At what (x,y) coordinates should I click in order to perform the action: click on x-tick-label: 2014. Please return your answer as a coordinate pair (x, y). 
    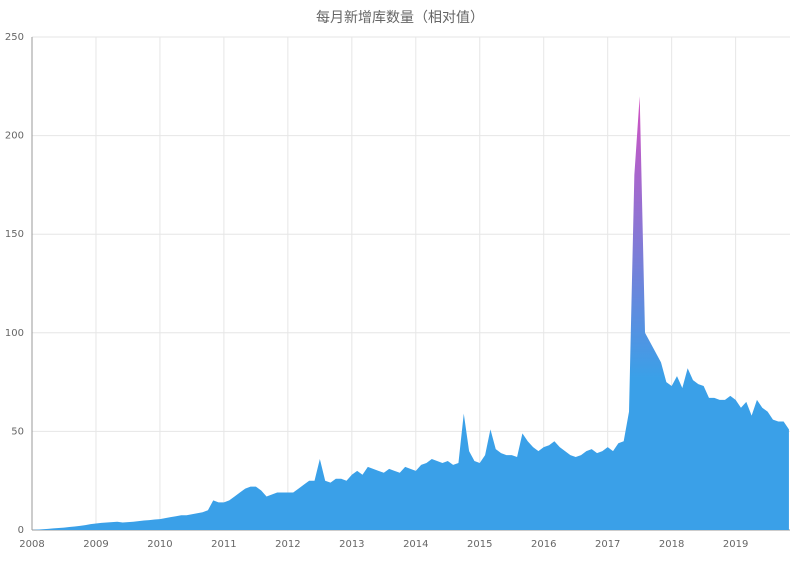
    Looking at the image, I should click on (415, 544).